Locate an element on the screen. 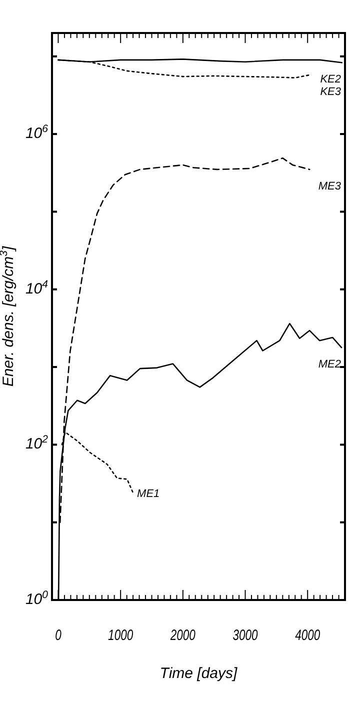  y-tick-label: 10$^{2}$ is located at coordinates (36, 443).